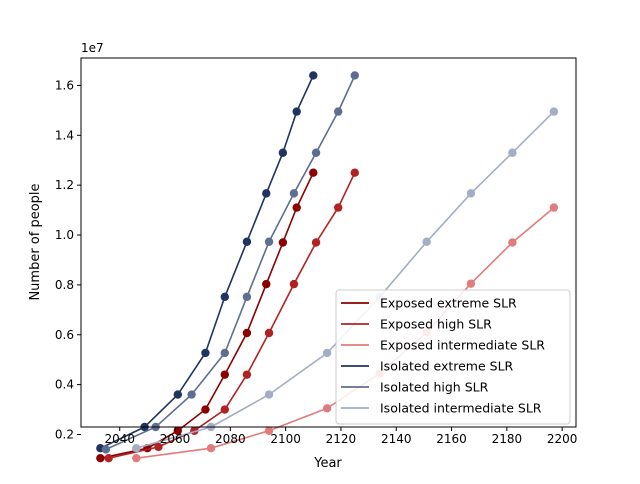  What do you see at coordinates (341, 439) in the screenshot?
I see `x-tick-label: 2120` at bounding box center [341, 439].